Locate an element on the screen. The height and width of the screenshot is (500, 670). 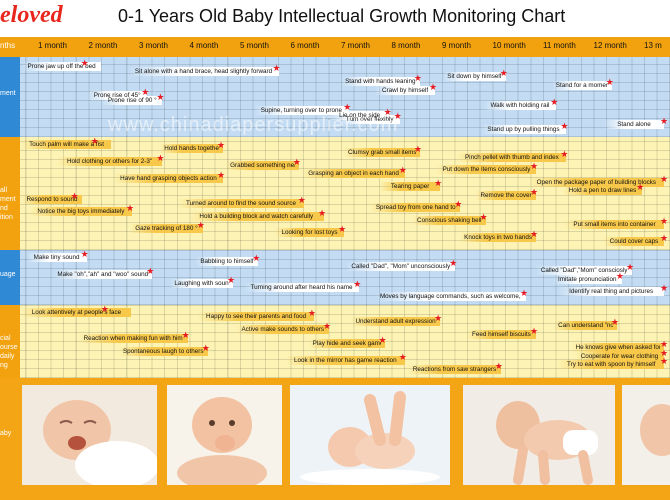
milestone-label: Play hide and seek game is located at coordinates (346, 343).